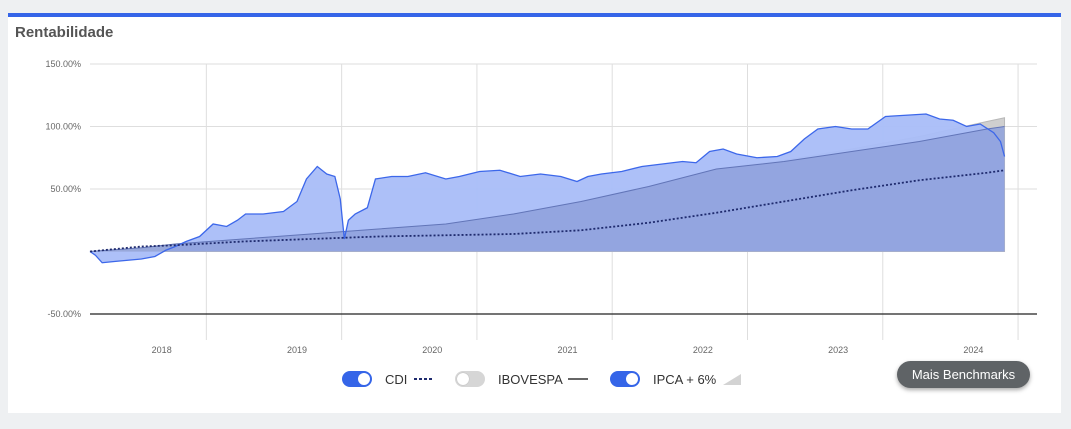  Describe the element at coordinates (357, 379) in the screenshot. I see `cdi-toggle` at that location.